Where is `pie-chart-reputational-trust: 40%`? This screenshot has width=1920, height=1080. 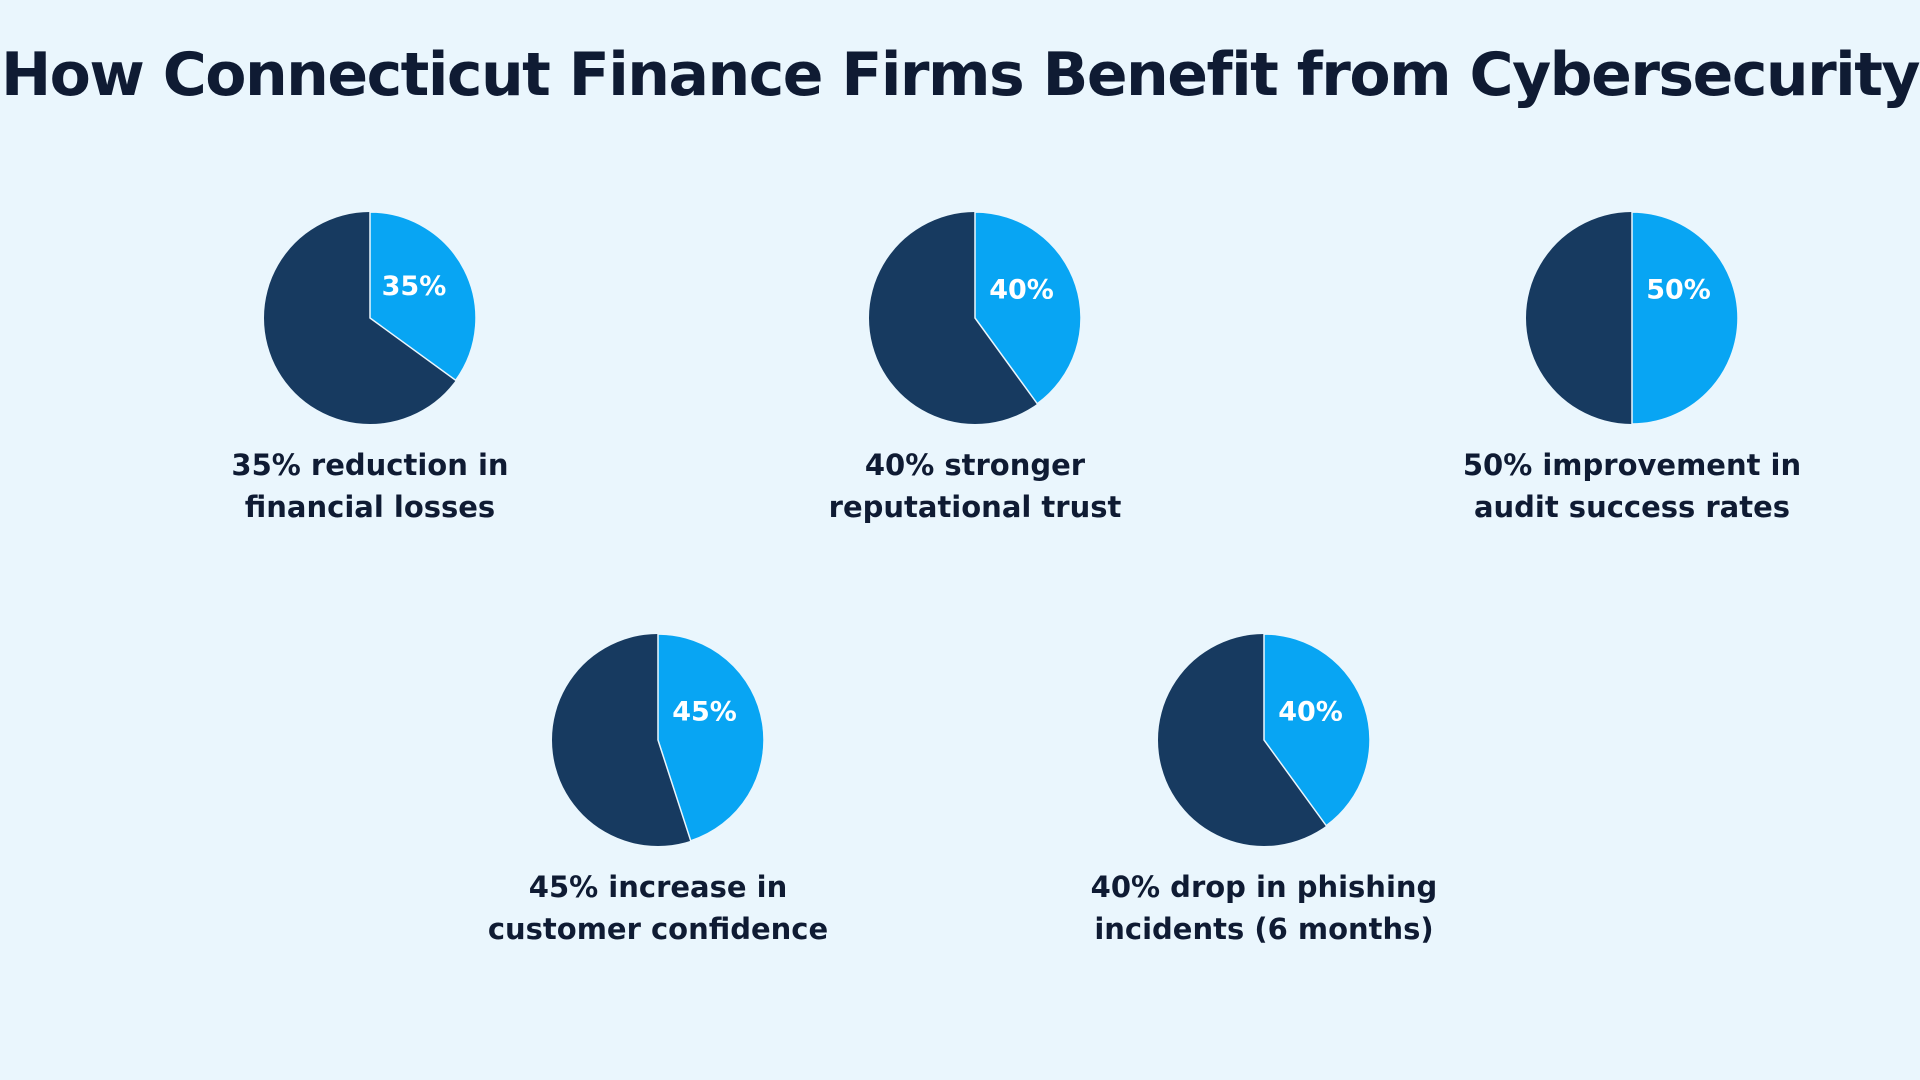 pie-chart-reputational-trust: 40% is located at coordinates (975, 317).